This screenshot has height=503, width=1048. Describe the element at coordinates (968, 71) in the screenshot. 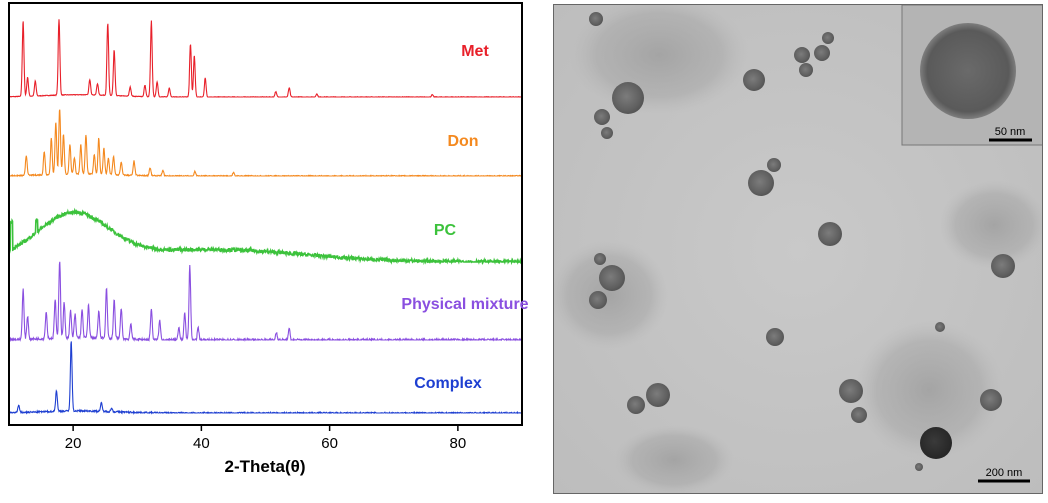

I see `inset-nanoparticle` at that location.